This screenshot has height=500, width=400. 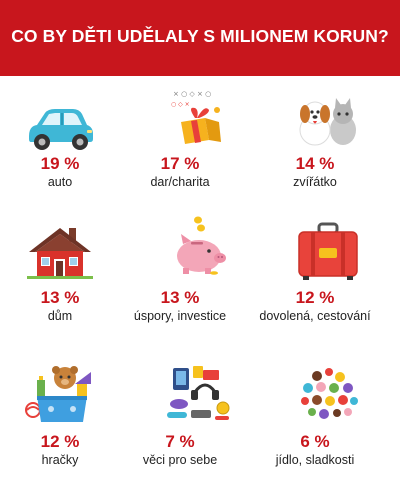 I want to click on gift-icon: × ○ ◇ × ○ ○ ◇ ×, so click(x=196, y=117).